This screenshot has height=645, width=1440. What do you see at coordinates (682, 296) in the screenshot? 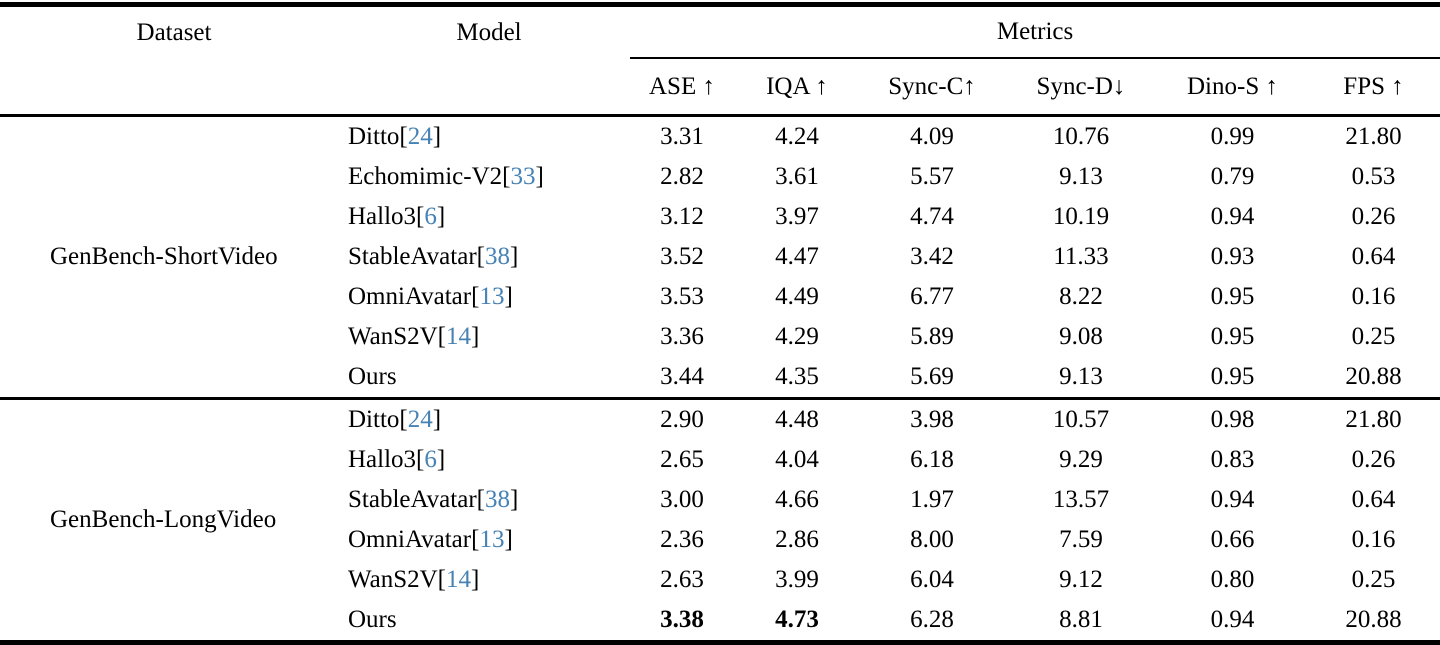
I see `metric-value-cell: 3.53` at bounding box center [682, 296].